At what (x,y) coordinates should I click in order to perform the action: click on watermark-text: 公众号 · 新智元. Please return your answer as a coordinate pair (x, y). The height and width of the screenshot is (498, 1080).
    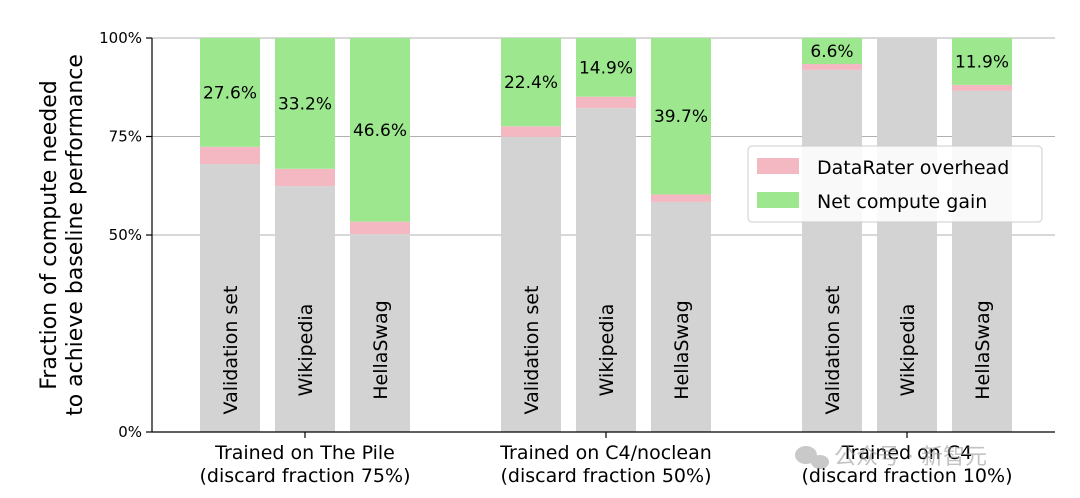
    Looking at the image, I should click on (910, 457).